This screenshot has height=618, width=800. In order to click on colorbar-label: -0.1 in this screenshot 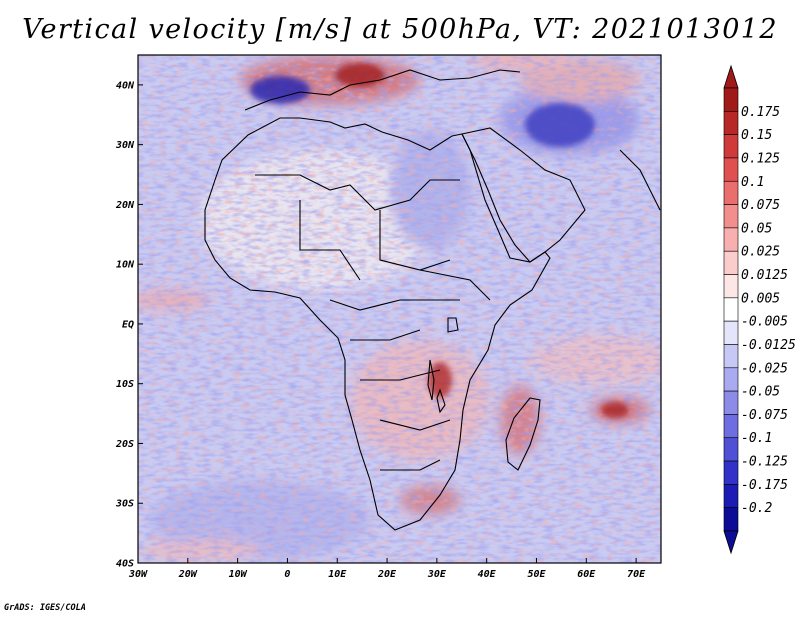, I will do `click(756, 438)`.